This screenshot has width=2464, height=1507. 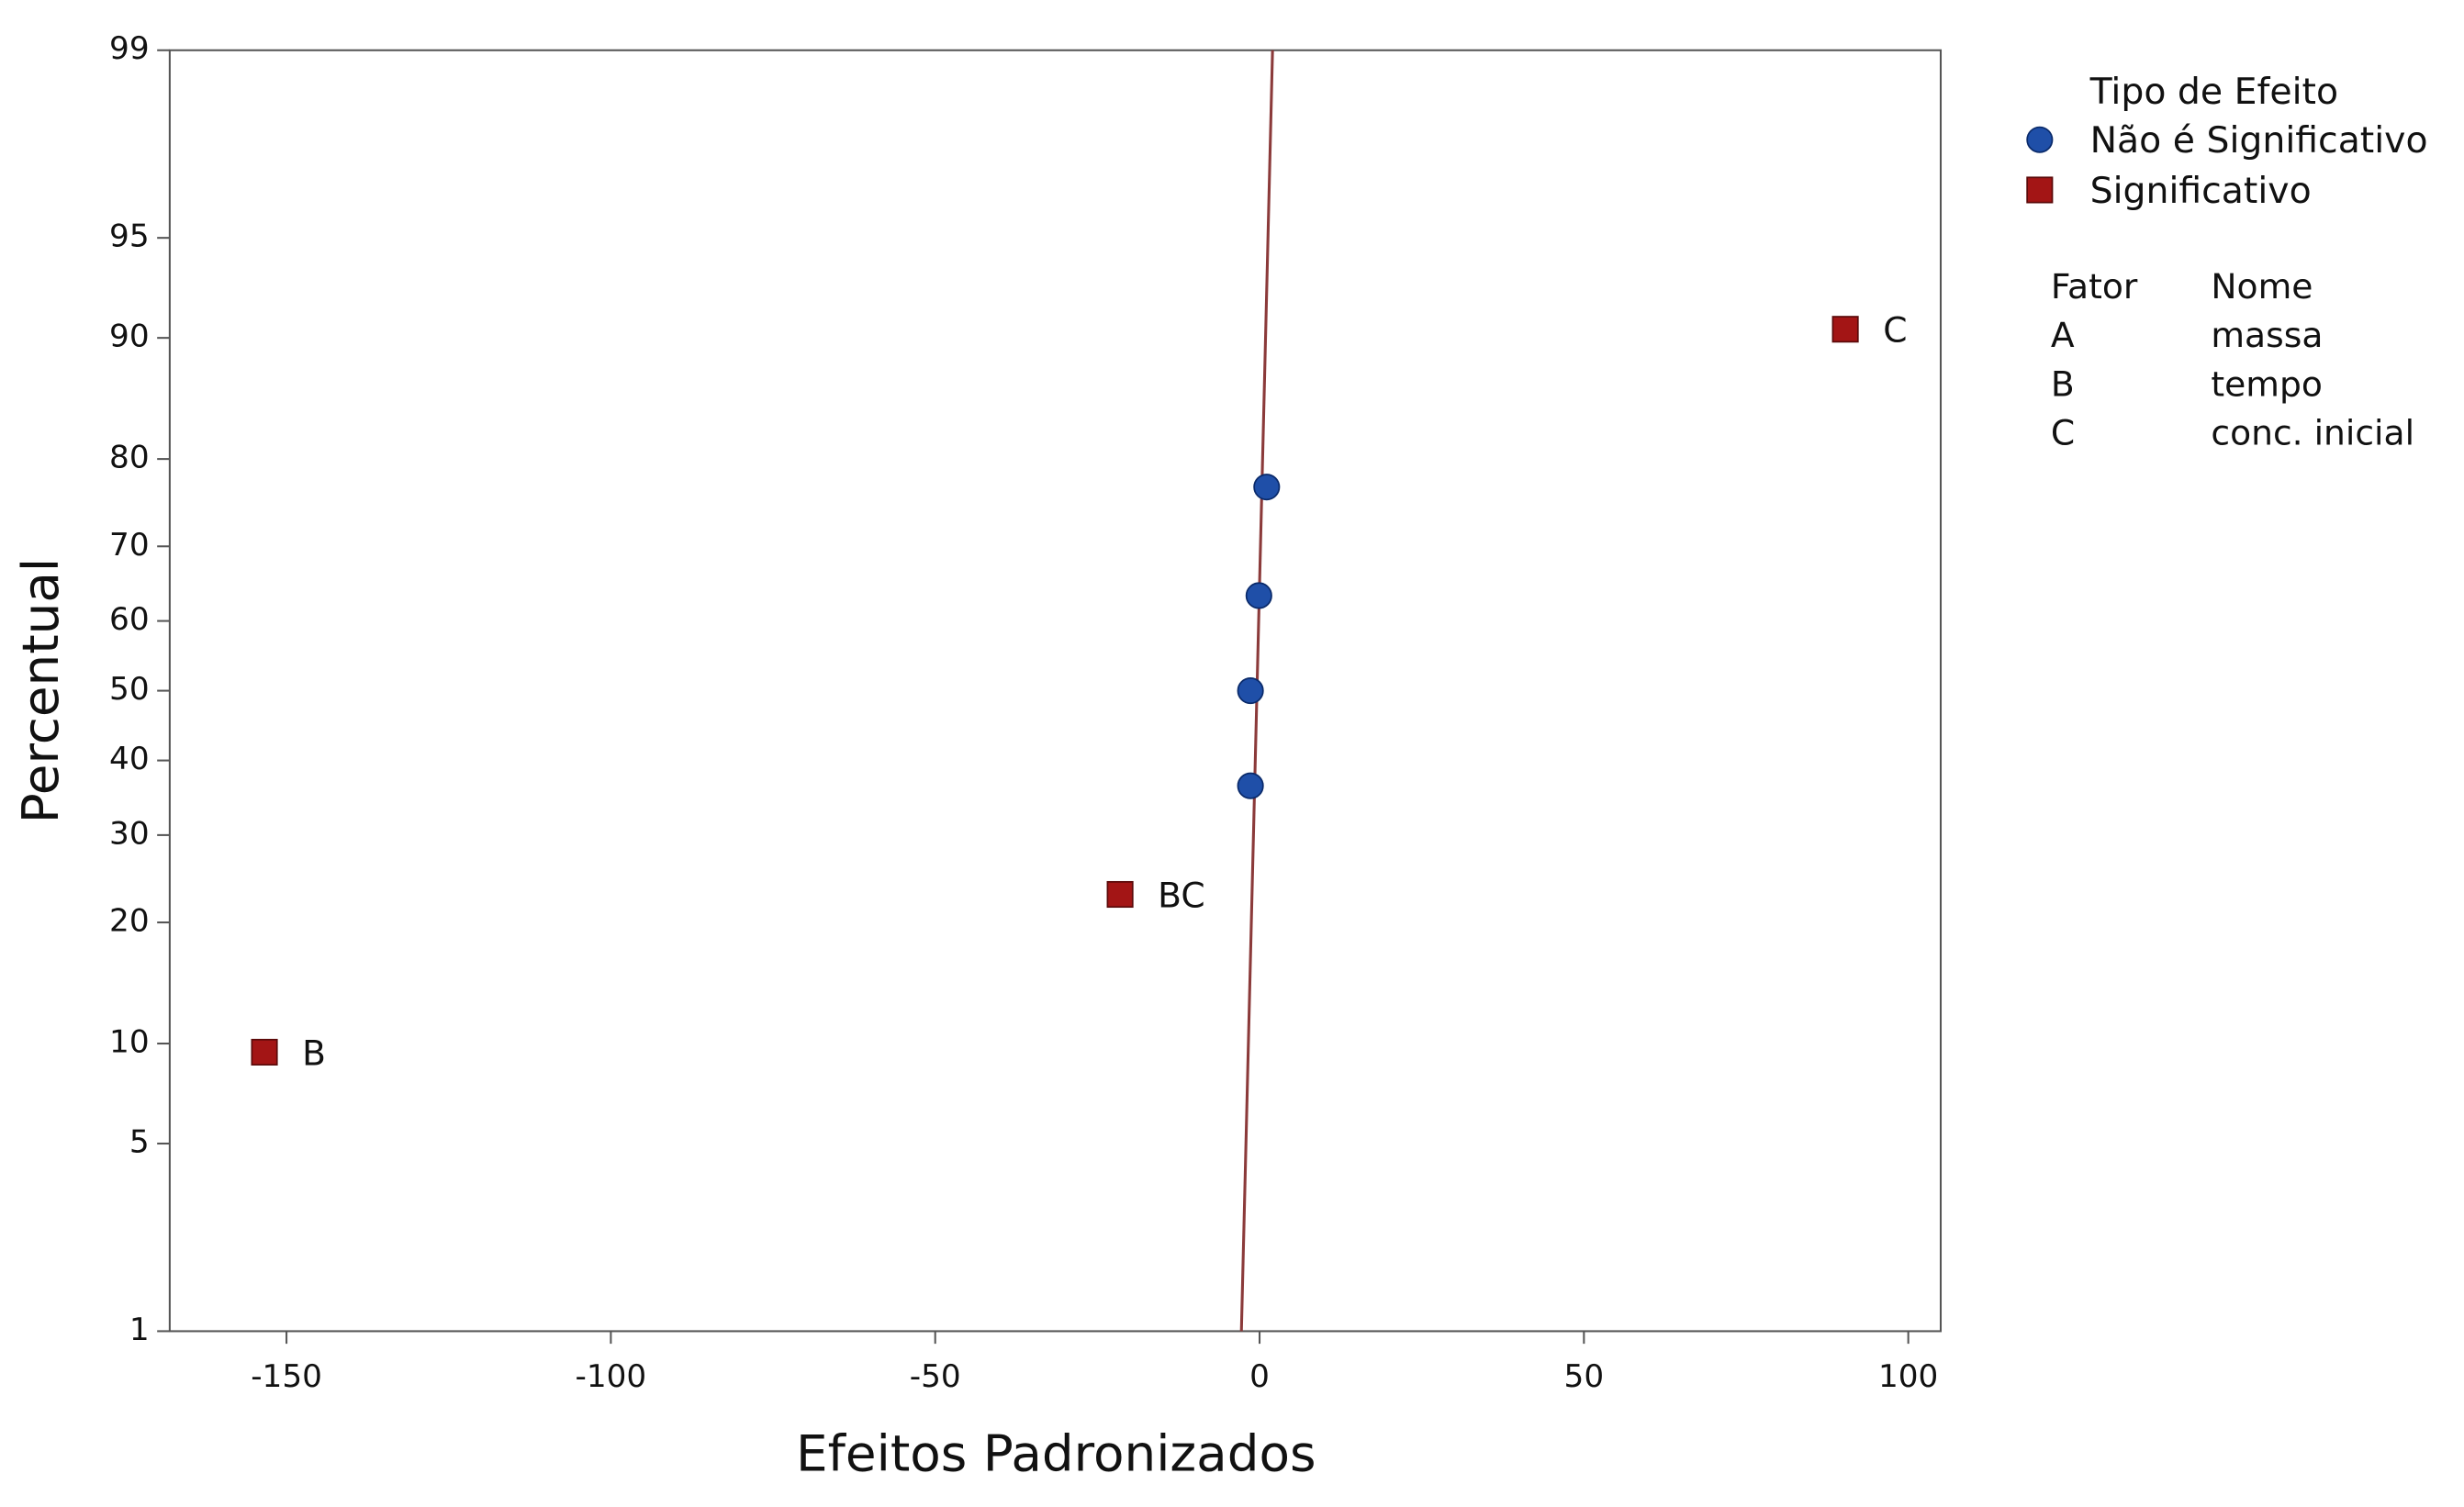 I want to click on y-tick-label: 10, so click(x=129, y=1042).